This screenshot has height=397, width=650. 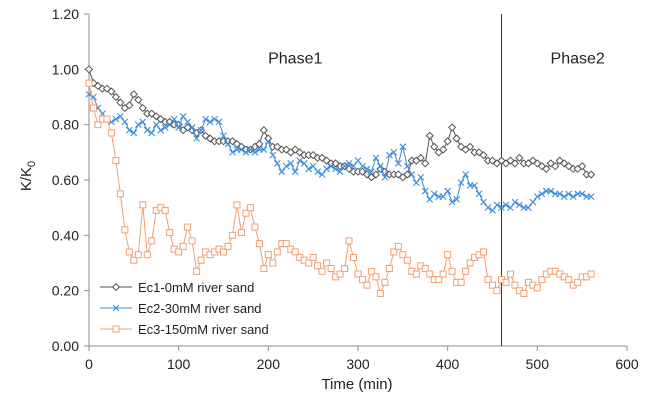 I want to click on x-tick-label: 400, so click(x=448, y=364).